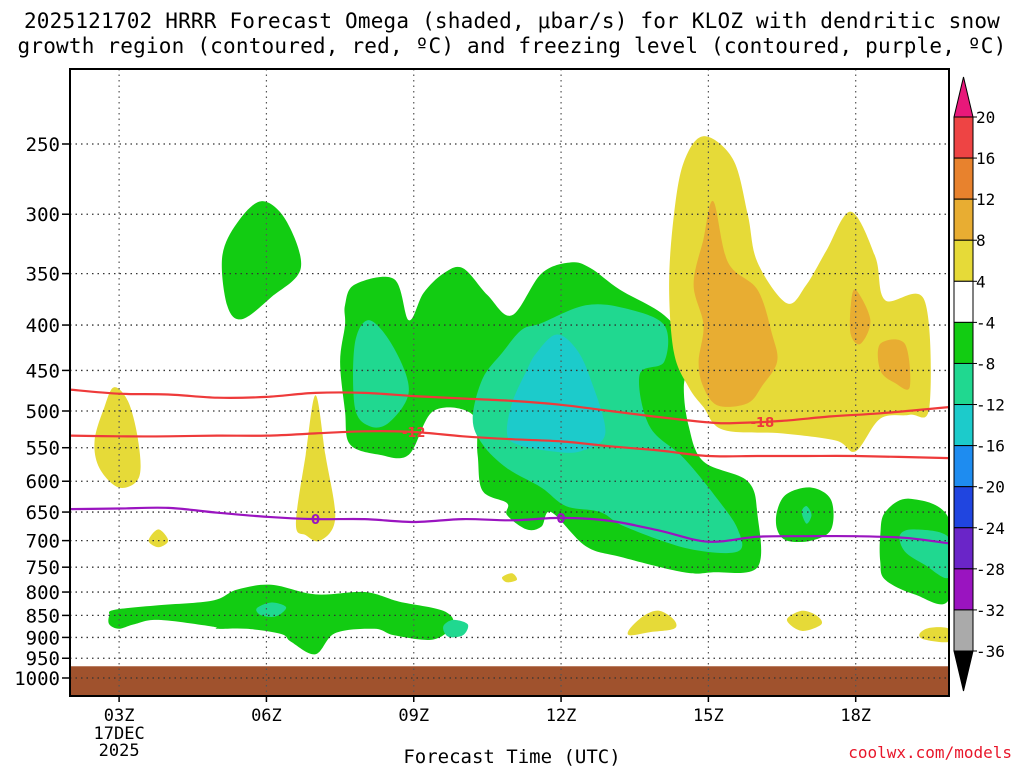 The image size is (1024, 768). I want to click on x-tick-label: 09Z, so click(413, 716).